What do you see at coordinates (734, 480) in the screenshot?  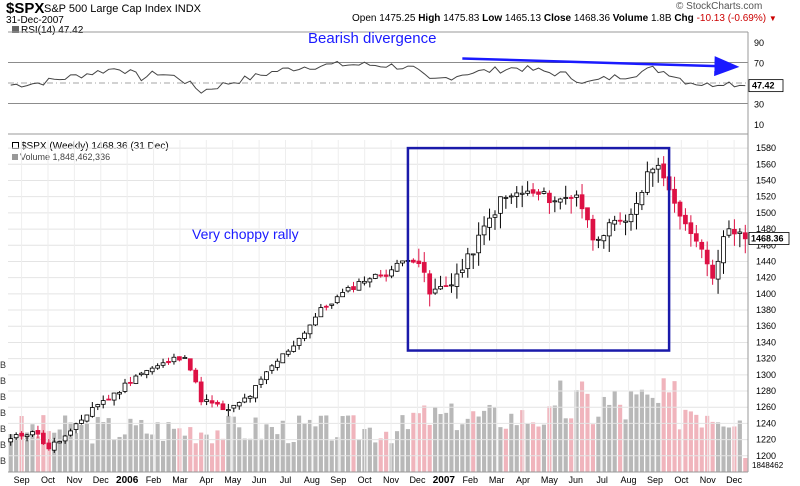 I see `date-tick-label: Dec` at bounding box center [734, 480].